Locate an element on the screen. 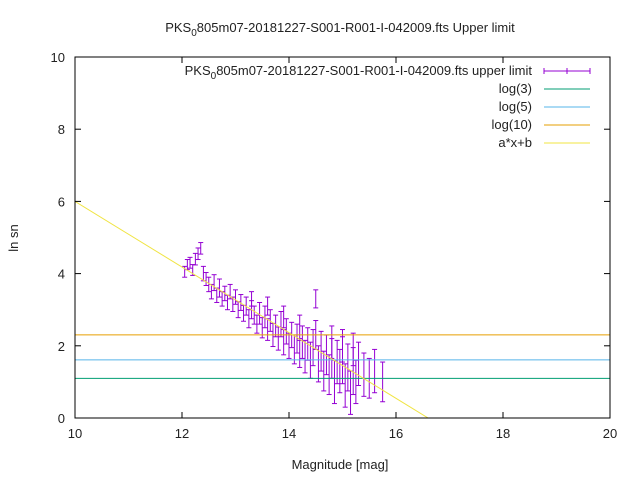 This screenshot has height=480, width=640. y-axis-label: ln sn is located at coordinates (13, 237).